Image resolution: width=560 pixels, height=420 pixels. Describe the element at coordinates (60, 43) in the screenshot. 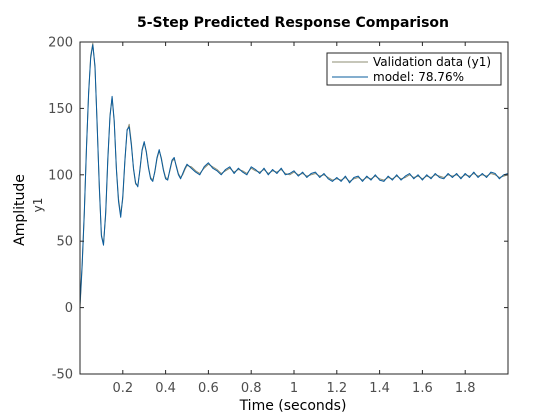

I see `y-tick-label: 200` at that location.